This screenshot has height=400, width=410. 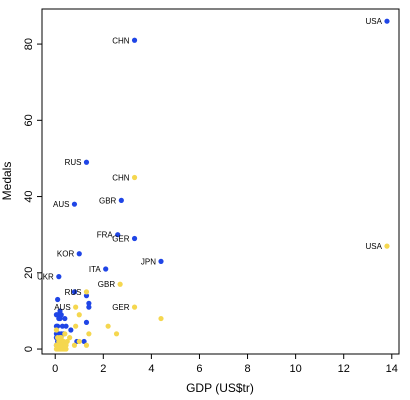 What do you see at coordinates (344, 369) in the screenshot?
I see `x-tick-label: 12` at bounding box center [344, 369].